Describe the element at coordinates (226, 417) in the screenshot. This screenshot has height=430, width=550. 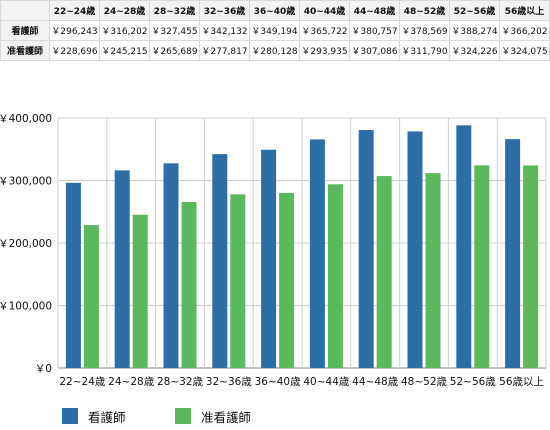
I see `legend-label-series-2: 准看護師` at that location.